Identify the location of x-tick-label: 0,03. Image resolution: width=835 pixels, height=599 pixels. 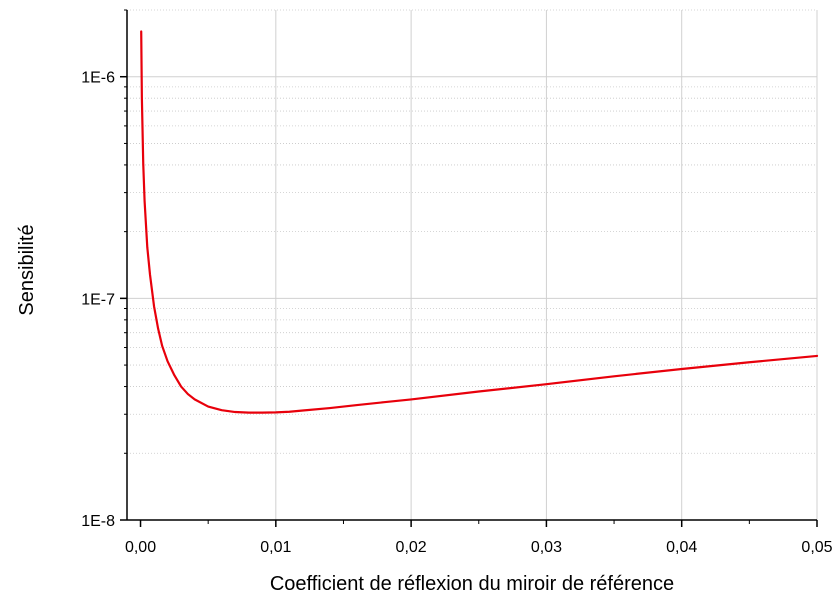
(546, 547).